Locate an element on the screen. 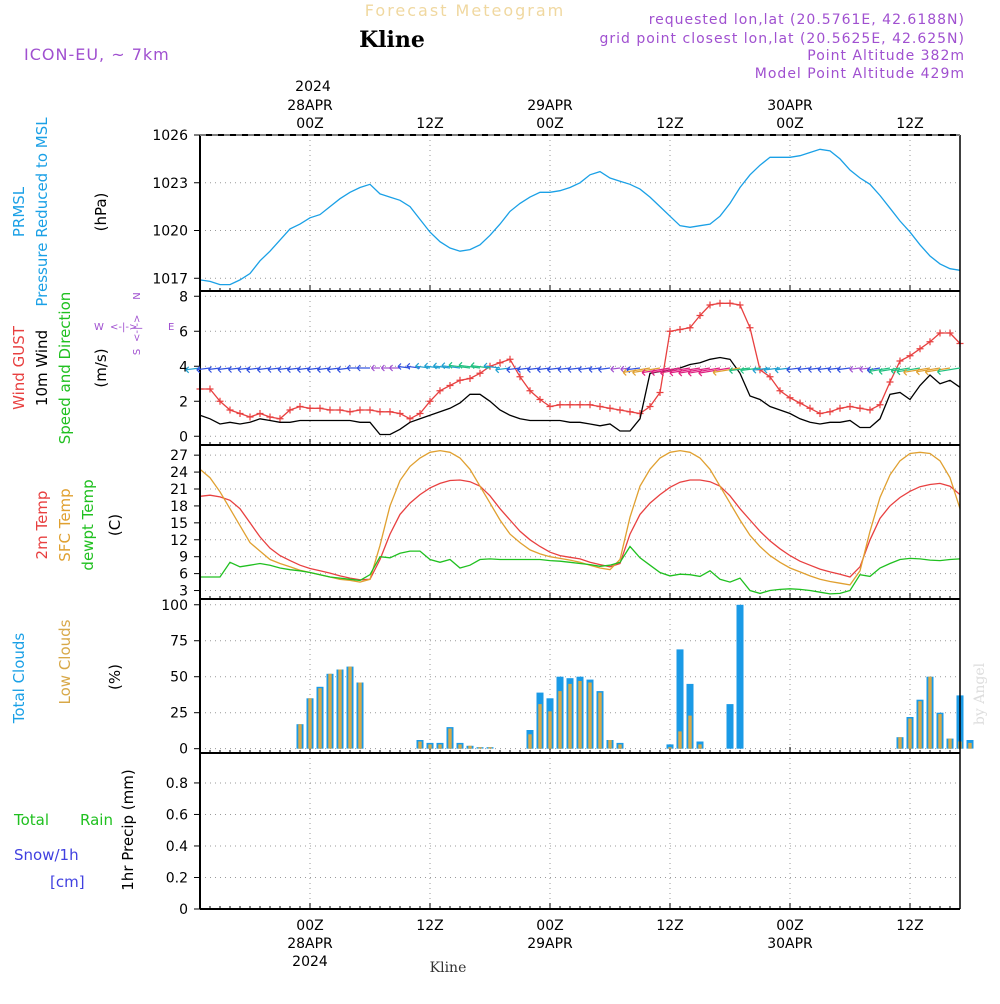 This screenshot has height=1004, width=1000. top-hour-labels: 00Z 12Z 00Z 12Z 00Z 12Z is located at coordinates (609, 124).